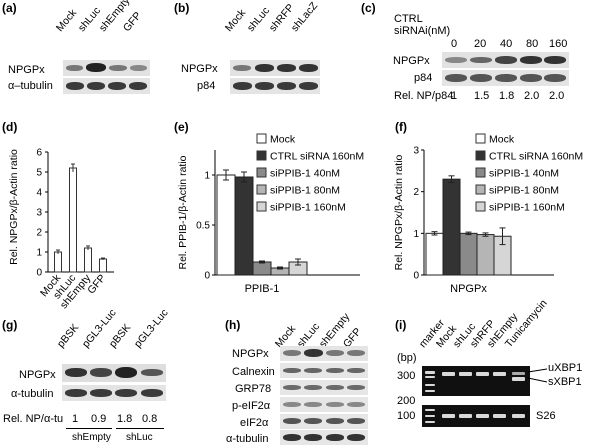  What do you see at coordinates (99, 419) in the screenshot?
I see `ratio-value: 0.9` at bounding box center [99, 419].